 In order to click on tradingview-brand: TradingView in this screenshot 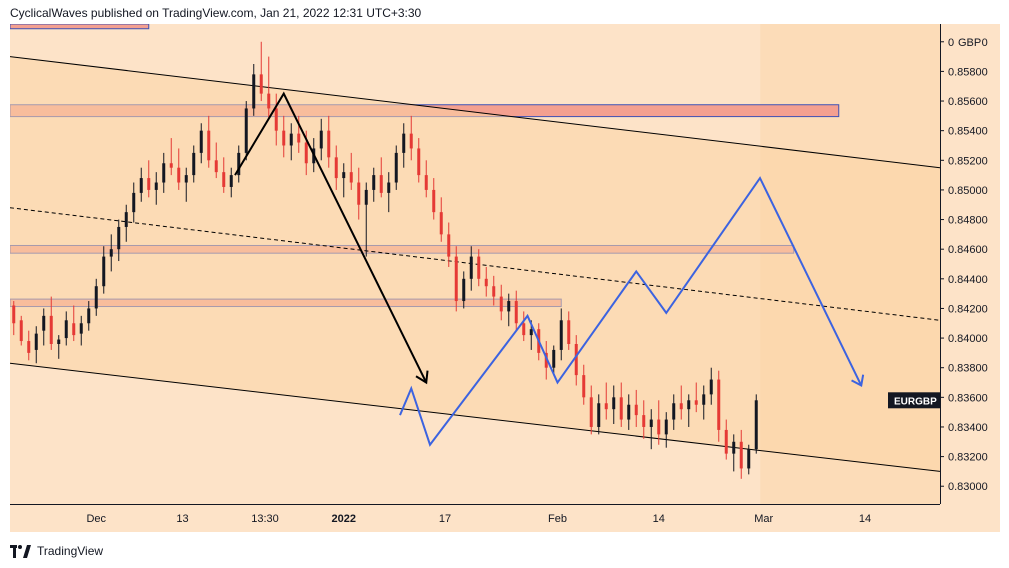, I will do `click(70, 551)`.